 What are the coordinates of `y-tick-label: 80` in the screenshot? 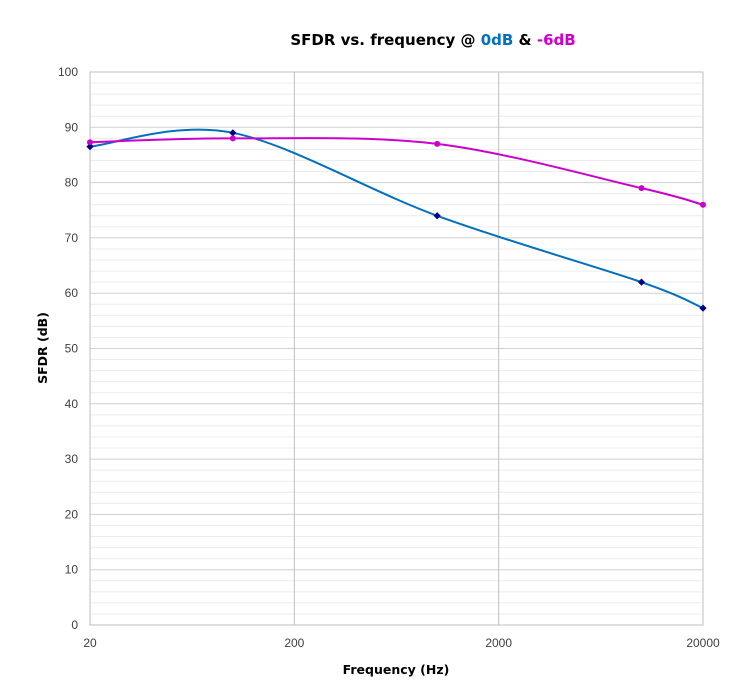 It's located at (72, 183).